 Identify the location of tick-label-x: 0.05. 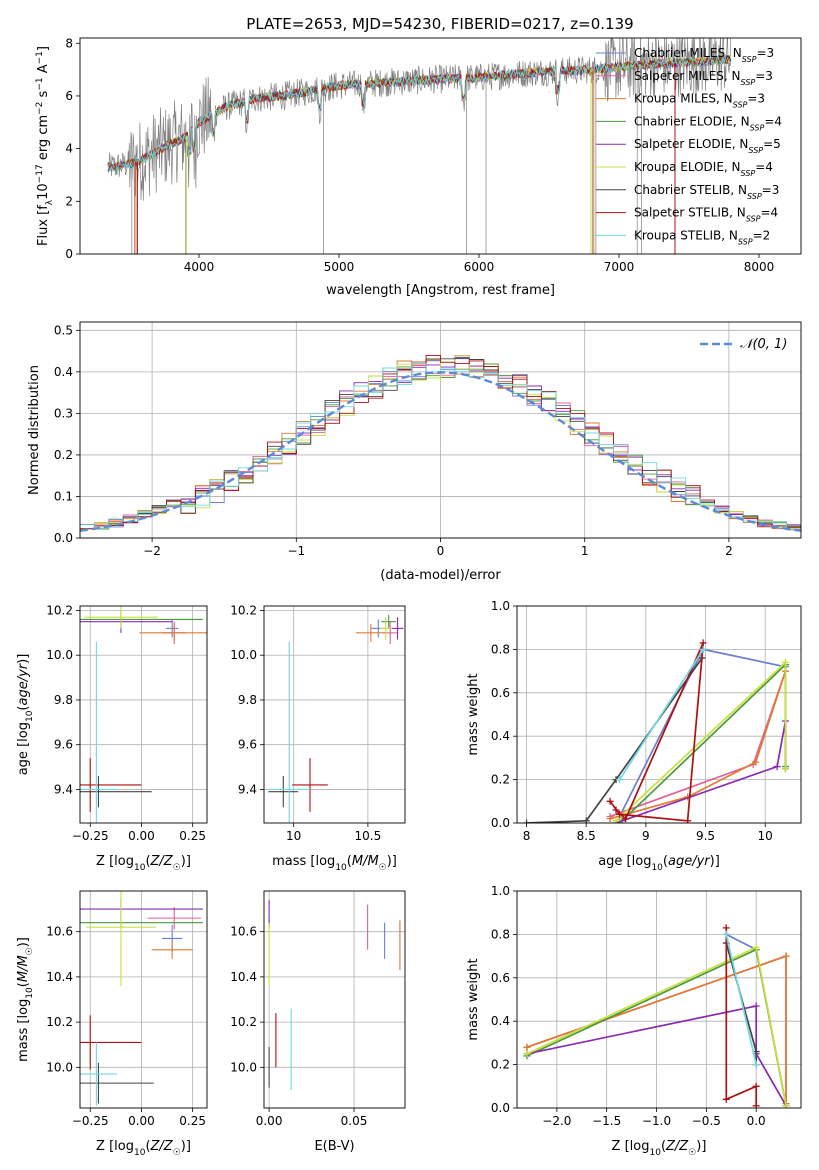
(354, 1121).